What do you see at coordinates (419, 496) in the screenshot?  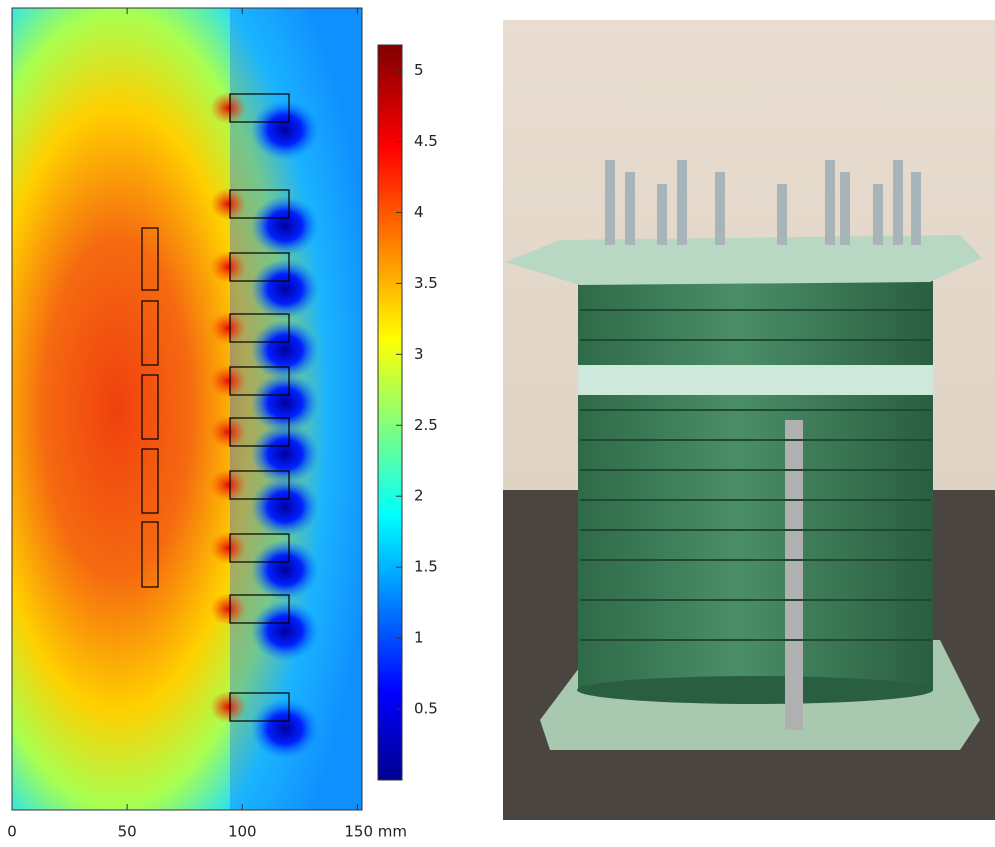 I see `colorbar-tick-label: 2` at bounding box center [419, 496].